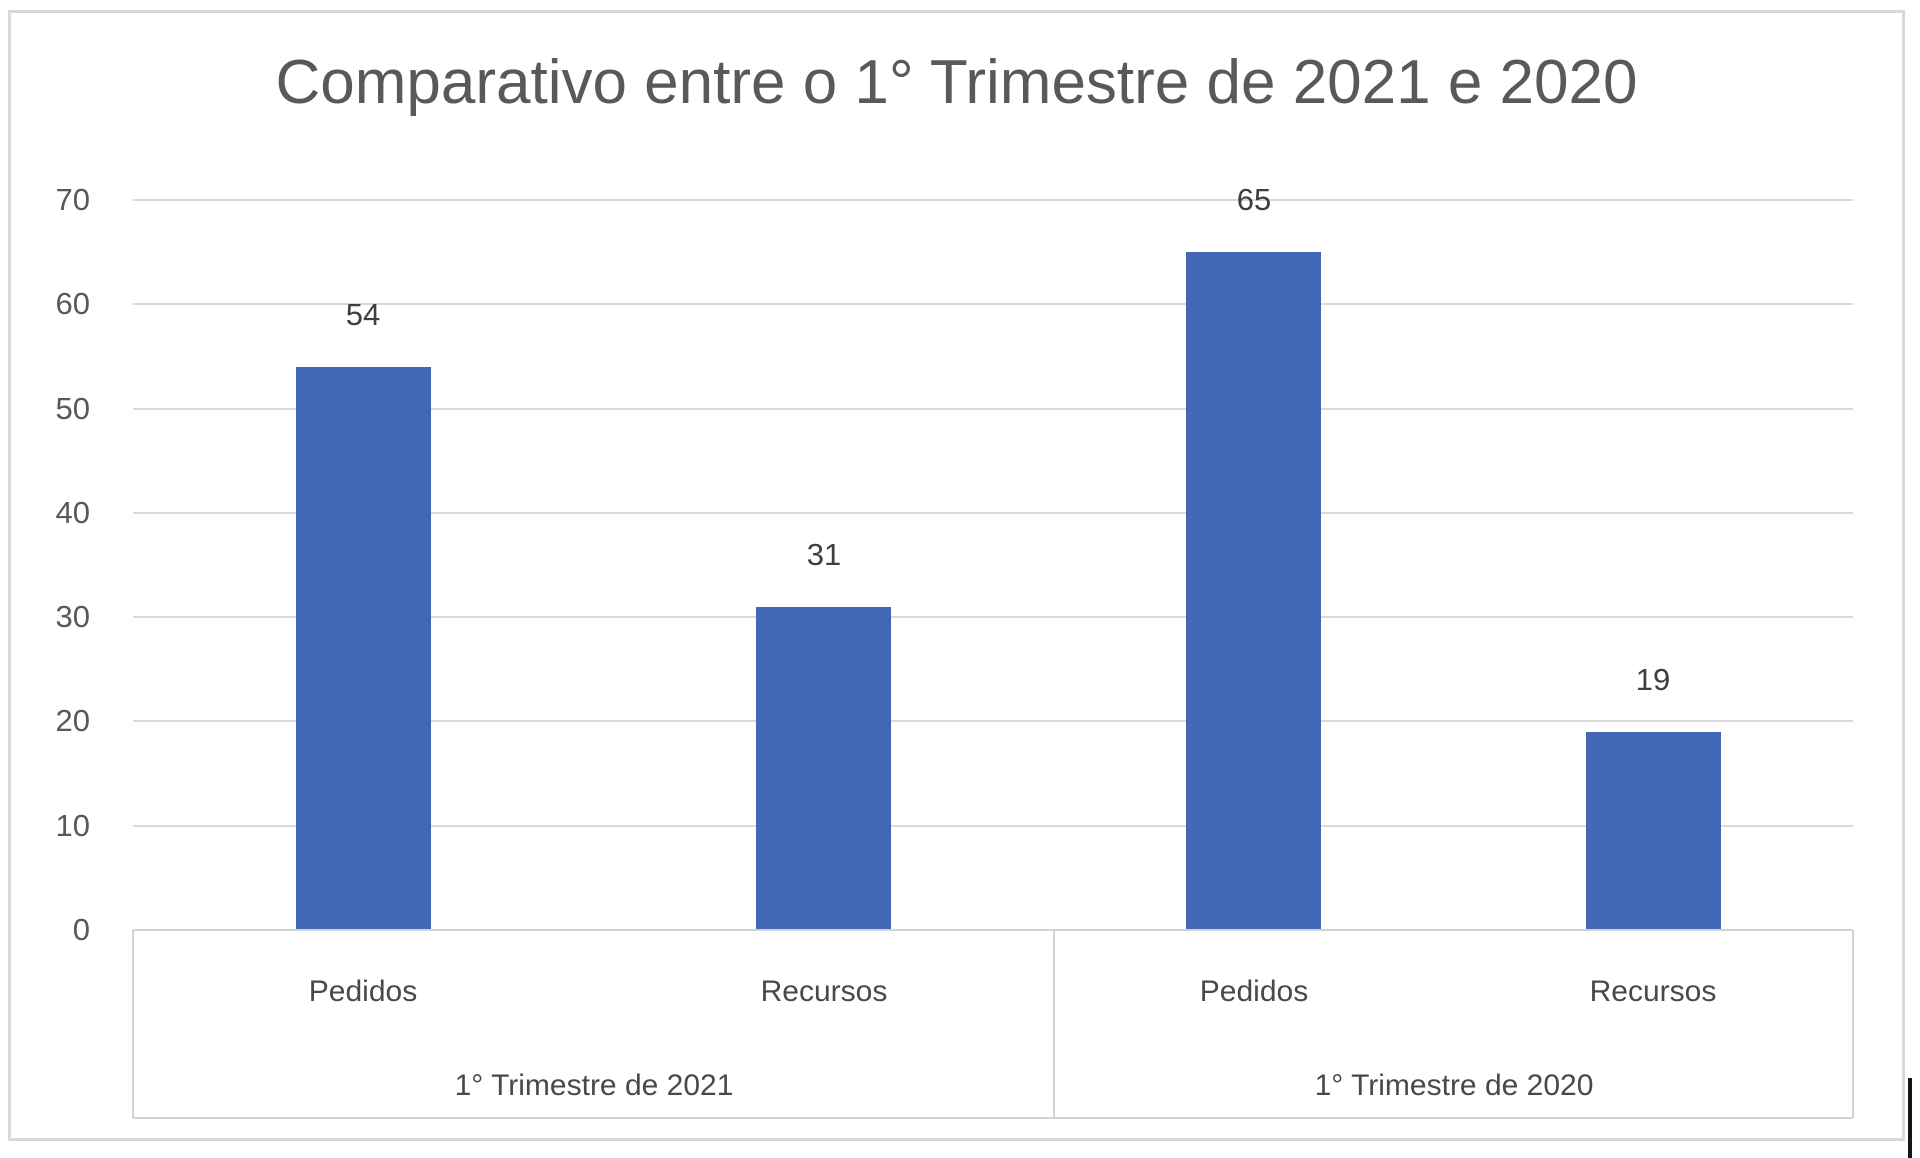 The height and width of the screenshot is (1158, 1920). Describe the element at coordinates (1910, 1118) in the screenshot. I see `screen-edge-artifact` at that location.